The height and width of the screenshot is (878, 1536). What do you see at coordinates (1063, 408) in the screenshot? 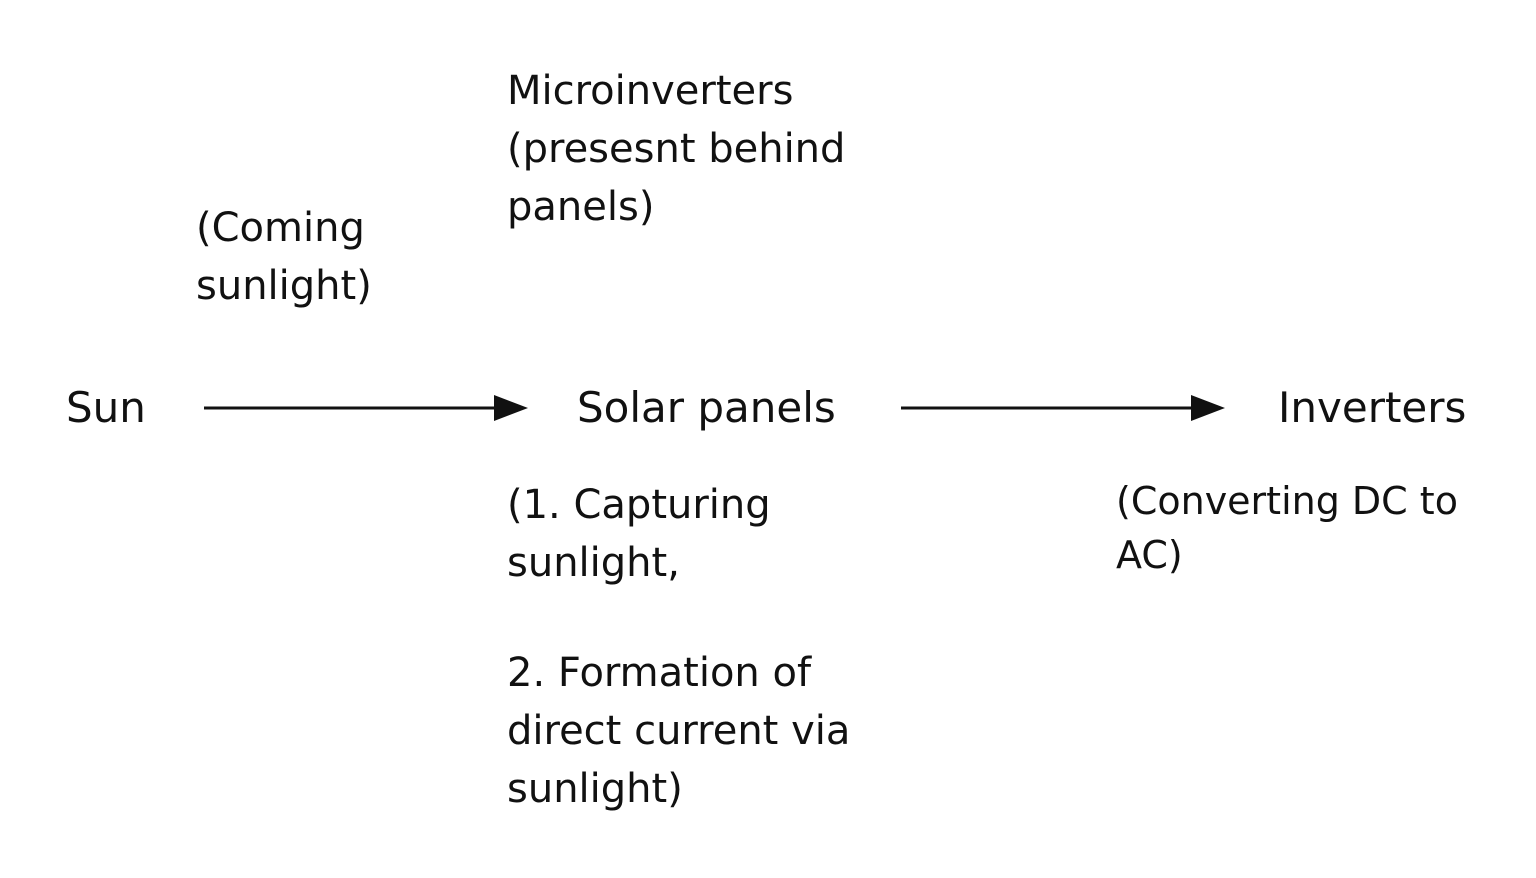
I see `arrow-solar-panels-to-inverters` at bounding box center [1063, 408].